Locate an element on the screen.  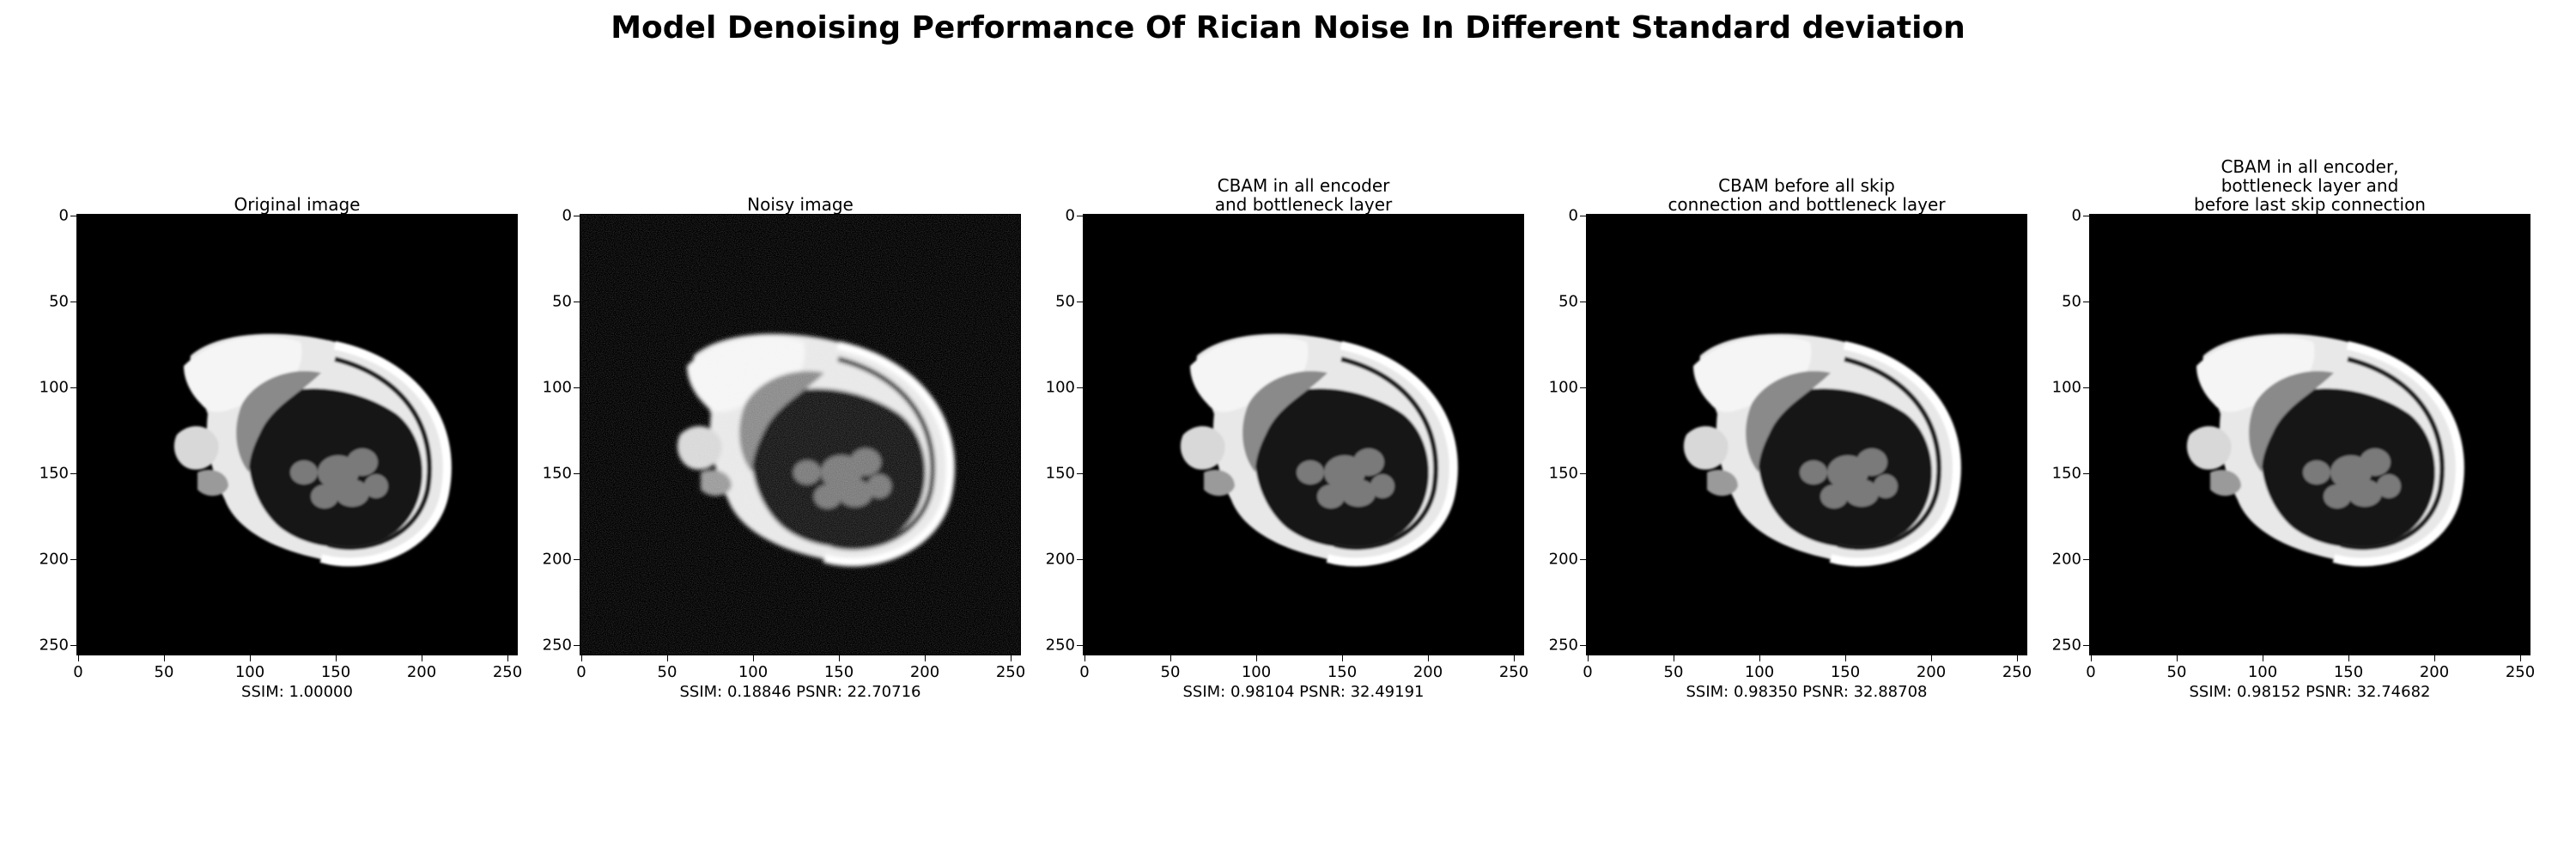
metric-label: SSIM: 0.98152 PSNR: 32.74682 is located at coordinates (2310, 692).